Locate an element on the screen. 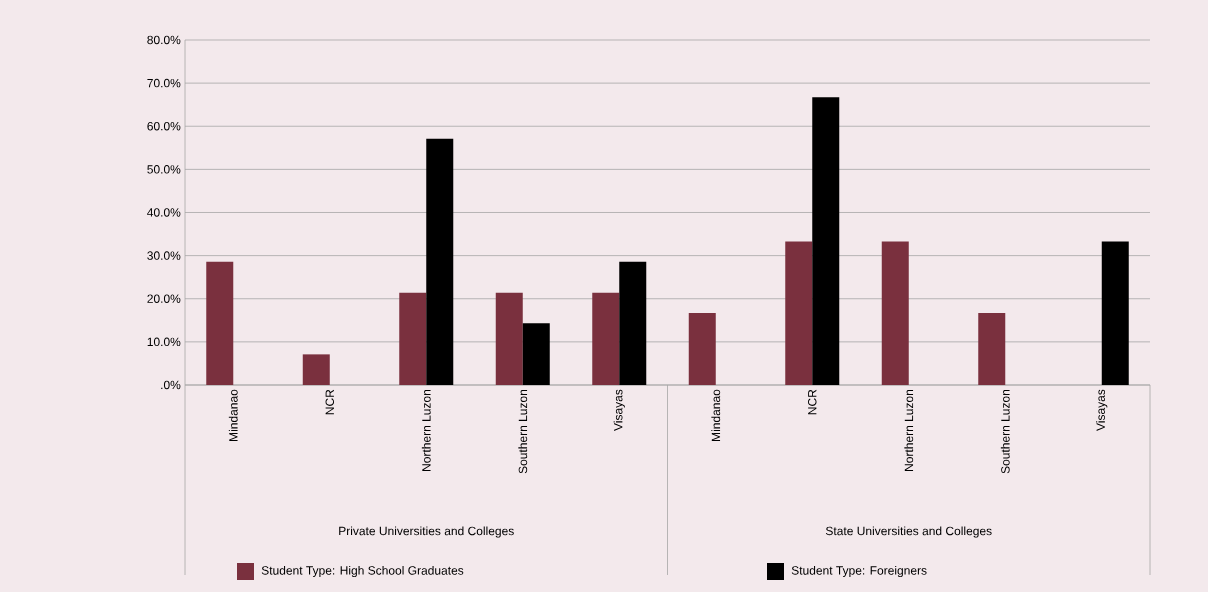  y-tick-label: 20.0% is located at coordinates (164, 298).